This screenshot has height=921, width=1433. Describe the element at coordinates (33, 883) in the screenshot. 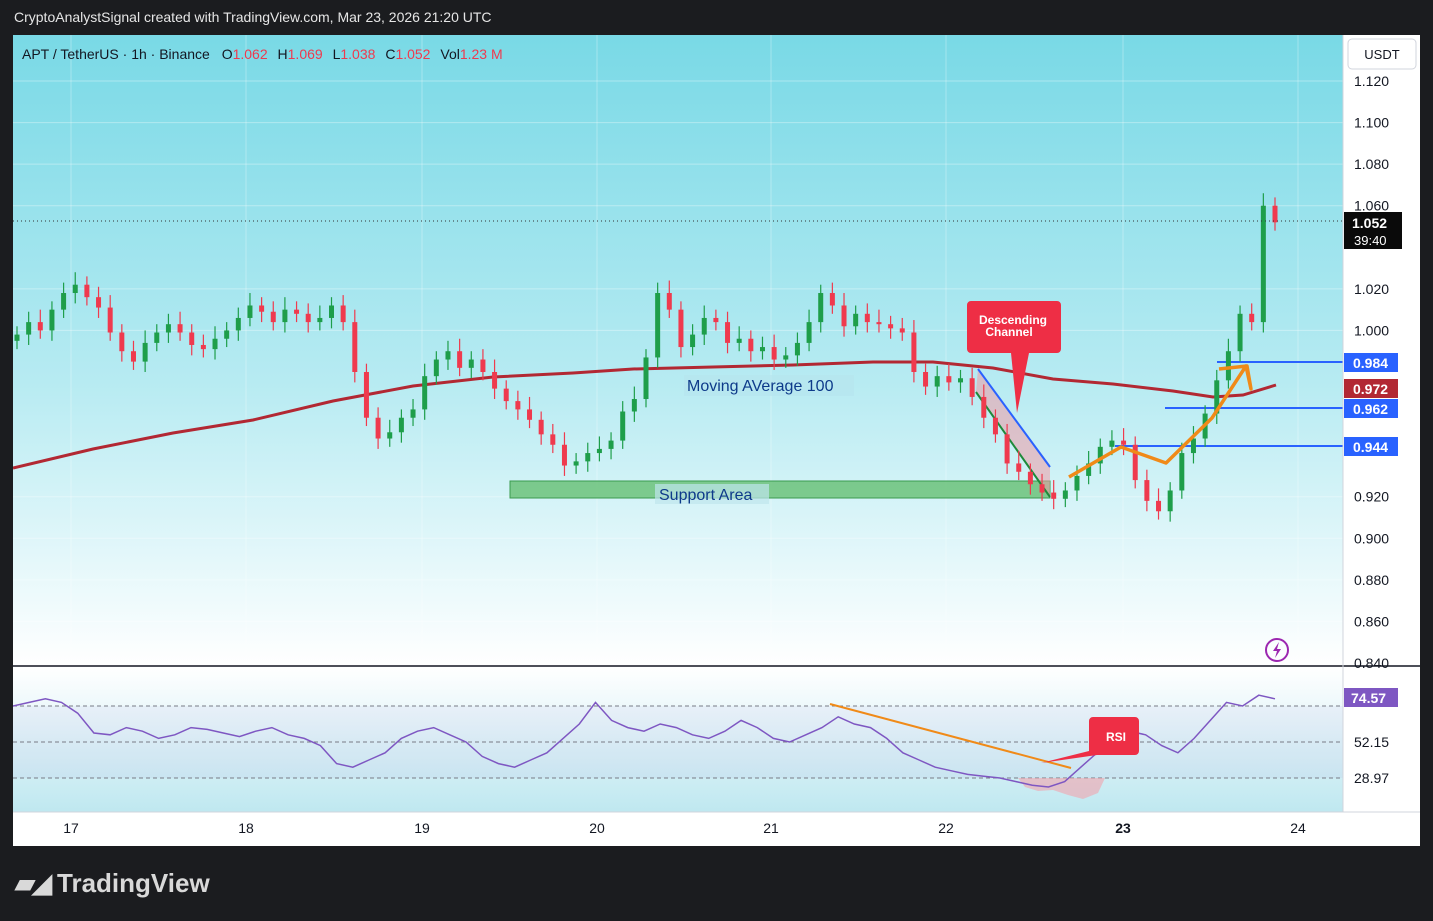

I see `tradingview-logo-icon: ▰◢` at that location.